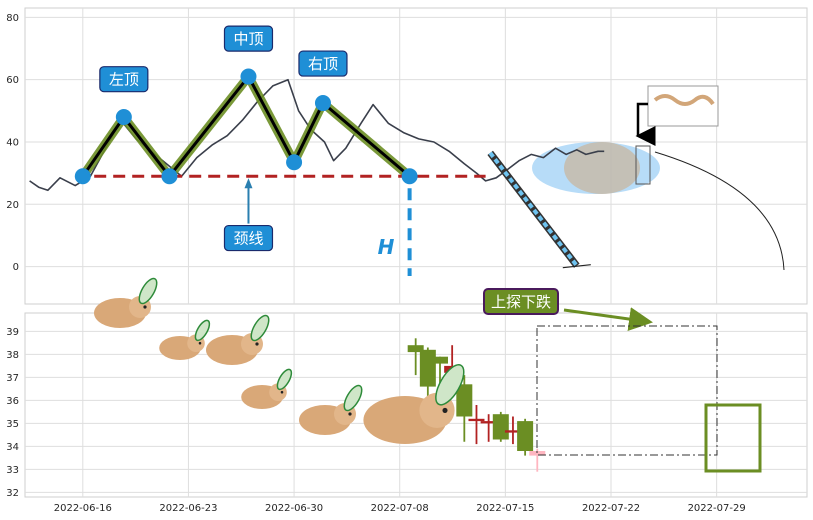 This screenshot has height=520, width=813. What do you see at coordinates (248, 183) in the screenshot?
I see `neckline-pointer-head` at bounding box center [248, 183].